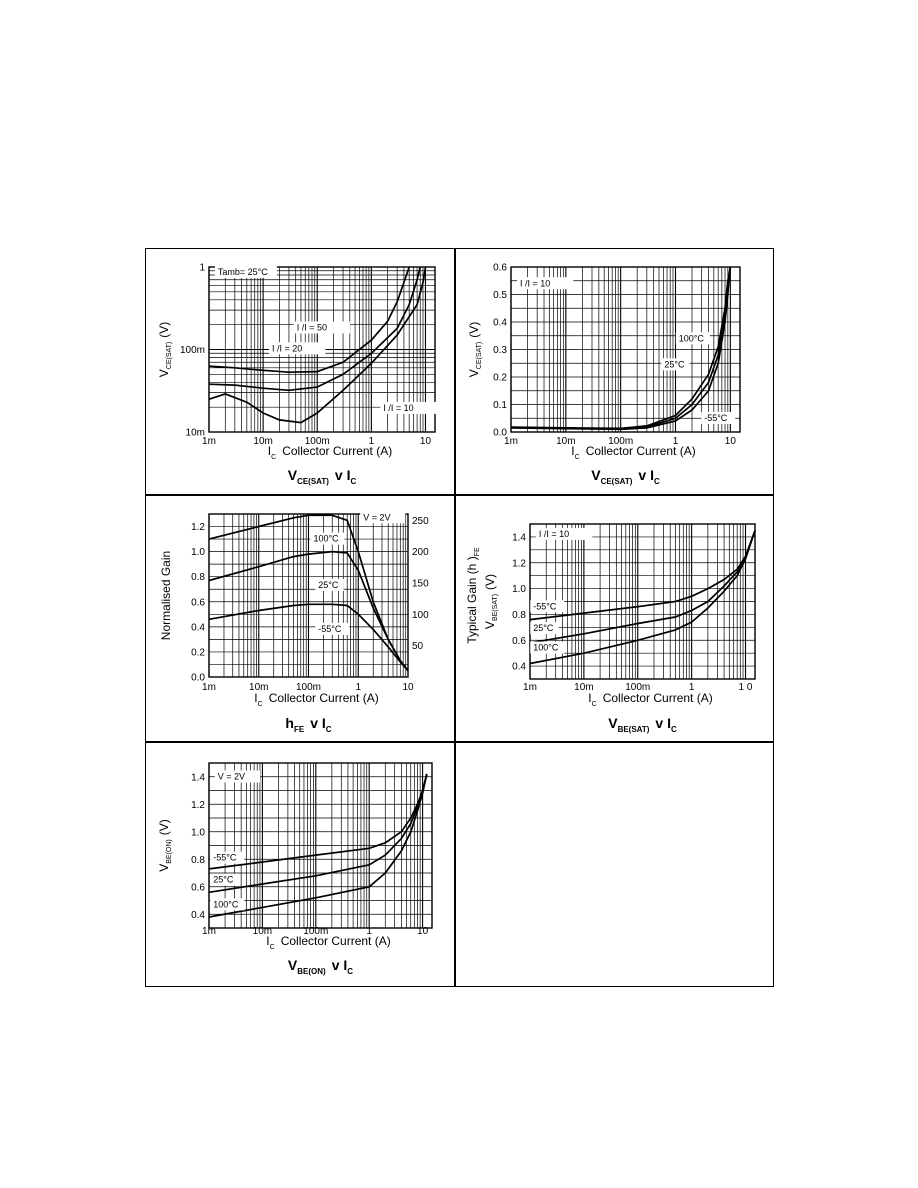  What do you see at coordinates (634, 729) in the screenshot?
I see `chart-title-sub: BE(SAT)` at bounding box center [634, 729].